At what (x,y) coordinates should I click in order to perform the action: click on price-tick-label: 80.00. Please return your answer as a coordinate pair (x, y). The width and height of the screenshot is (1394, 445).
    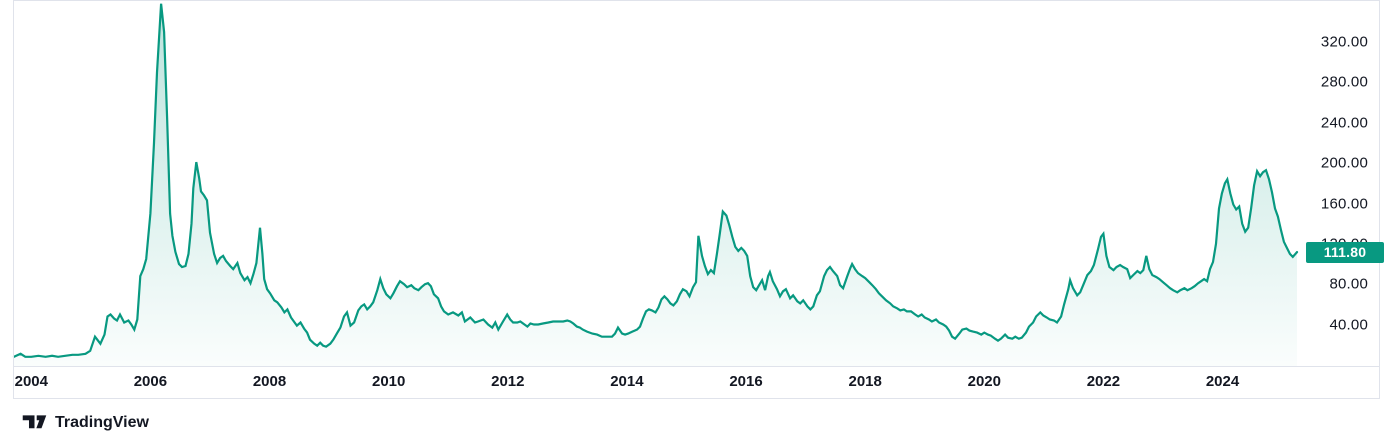
    Looking at the image, I should click on (1348, 284).